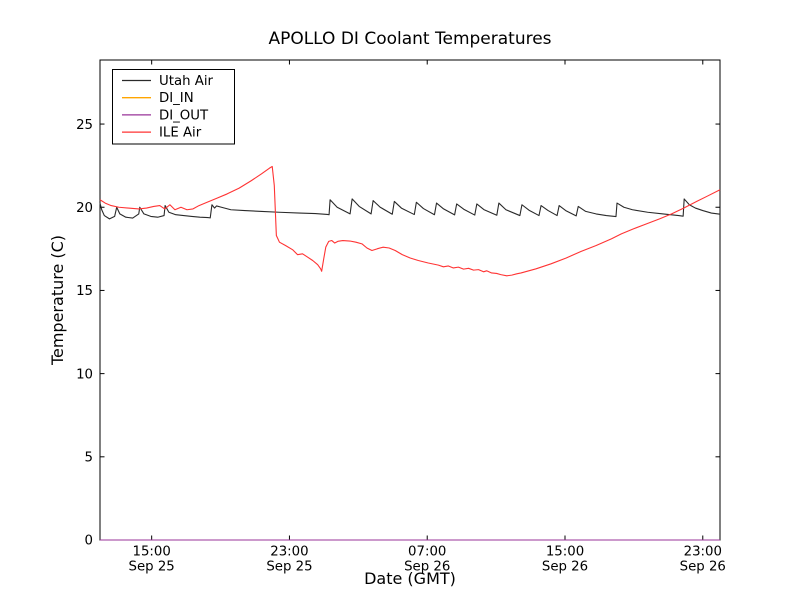  Describe the element at coordinates (427, 552) in the screenshot. I see `x-tick-label-time: 07:00` at that location.